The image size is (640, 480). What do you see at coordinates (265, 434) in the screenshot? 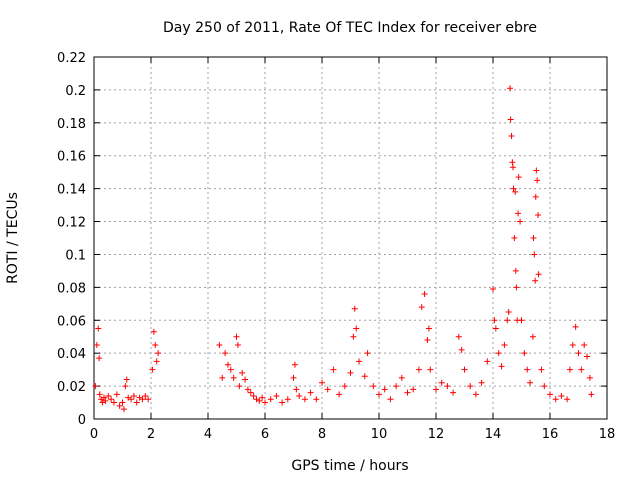
I see `x-tick-label: 6` at bounding box center [265, 434].